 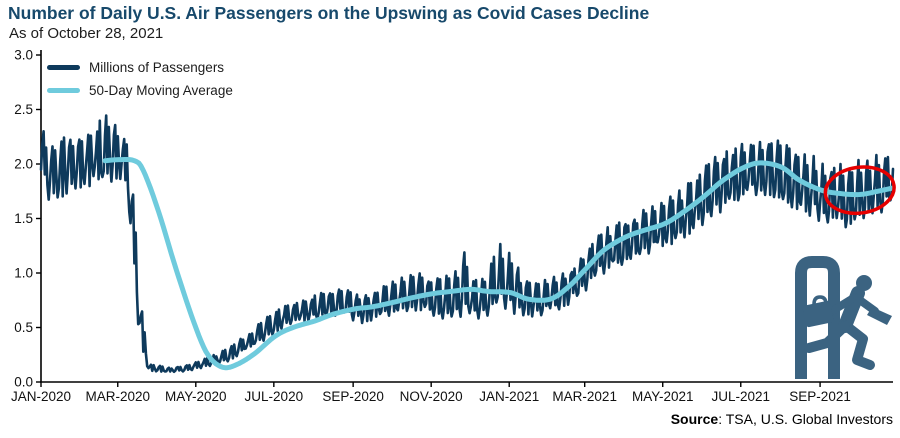 I want to click on x-axis-label: JAN-2021, so click(x=509, y=396).